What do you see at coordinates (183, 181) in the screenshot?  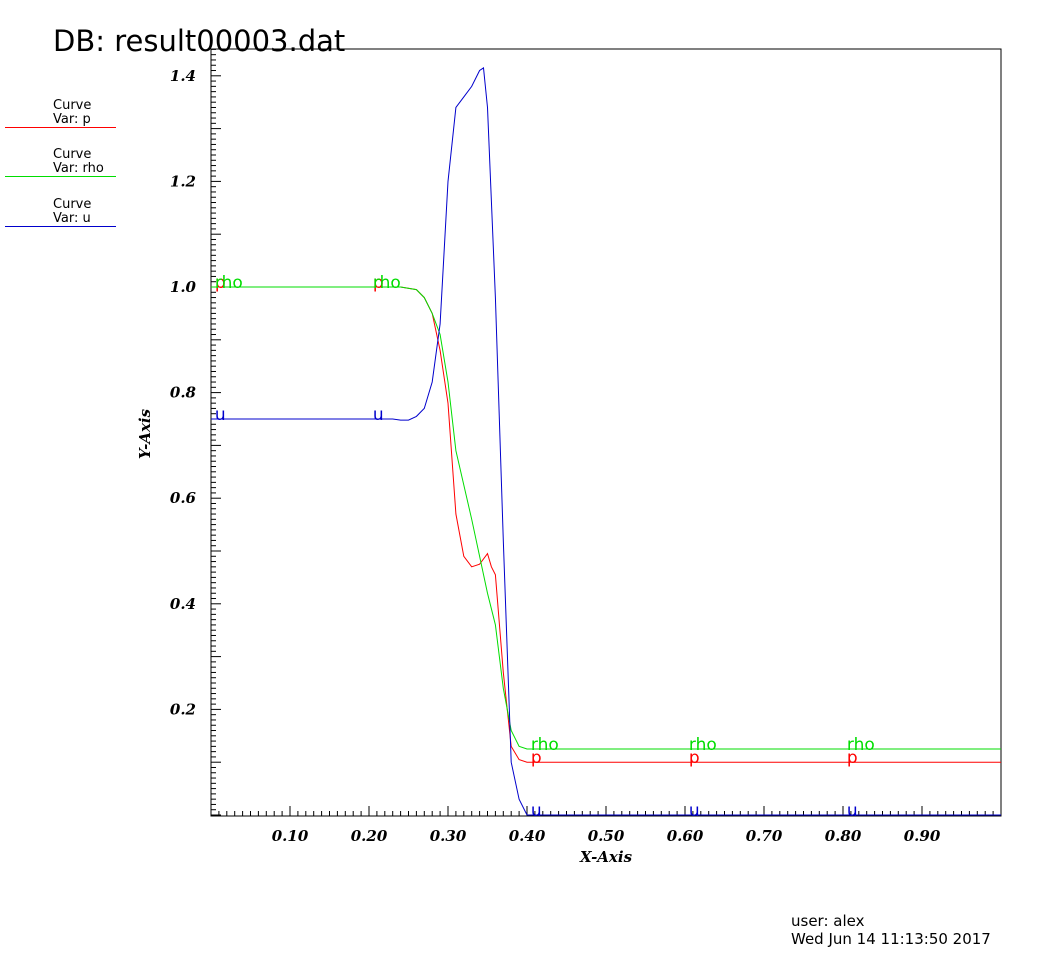 I see `y-tick-label: 1.2` at bounding box center [183, 181].